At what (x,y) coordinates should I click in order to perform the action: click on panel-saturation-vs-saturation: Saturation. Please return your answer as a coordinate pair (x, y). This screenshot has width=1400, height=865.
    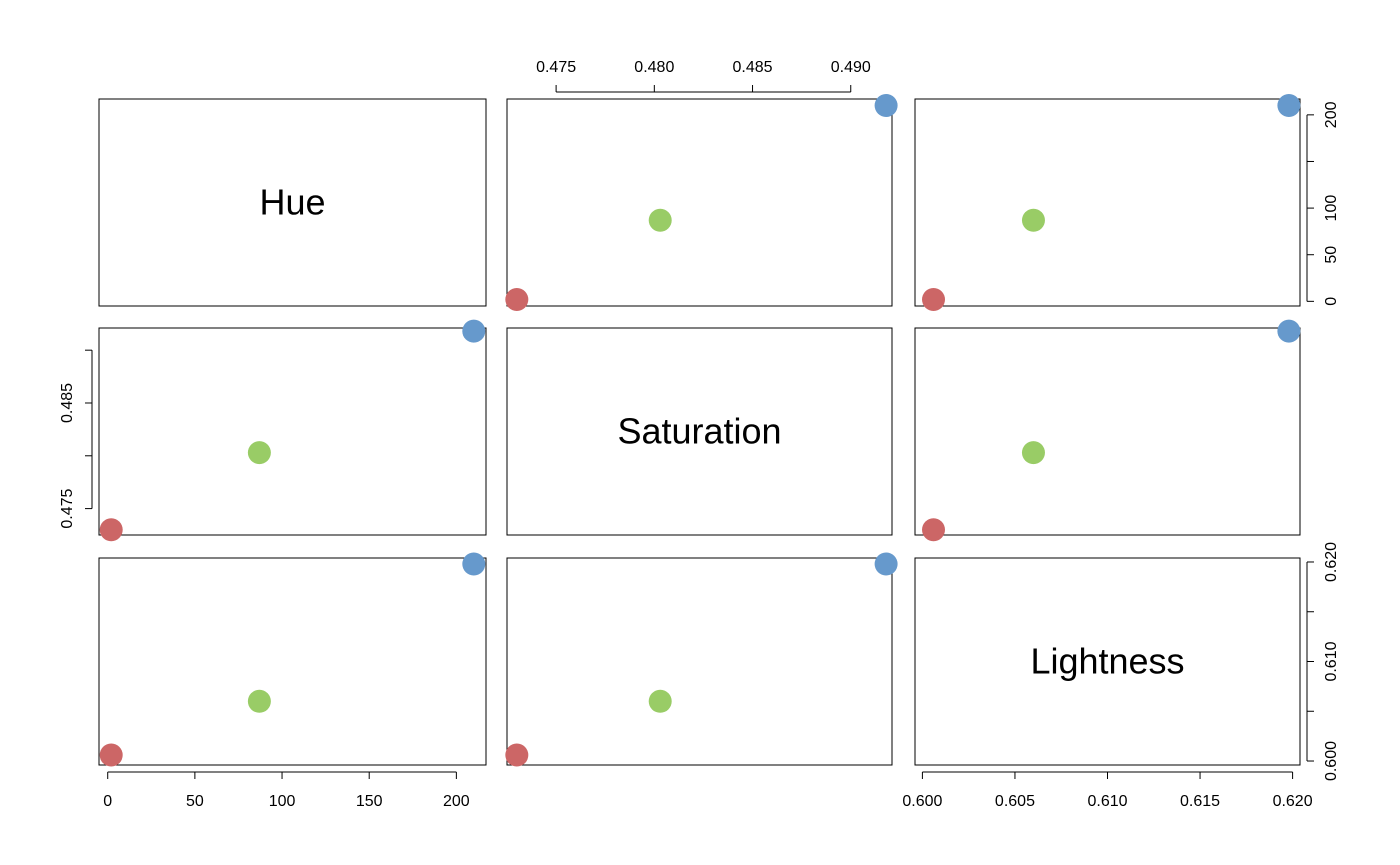
    Looking at the image, I should click on (699, 431).